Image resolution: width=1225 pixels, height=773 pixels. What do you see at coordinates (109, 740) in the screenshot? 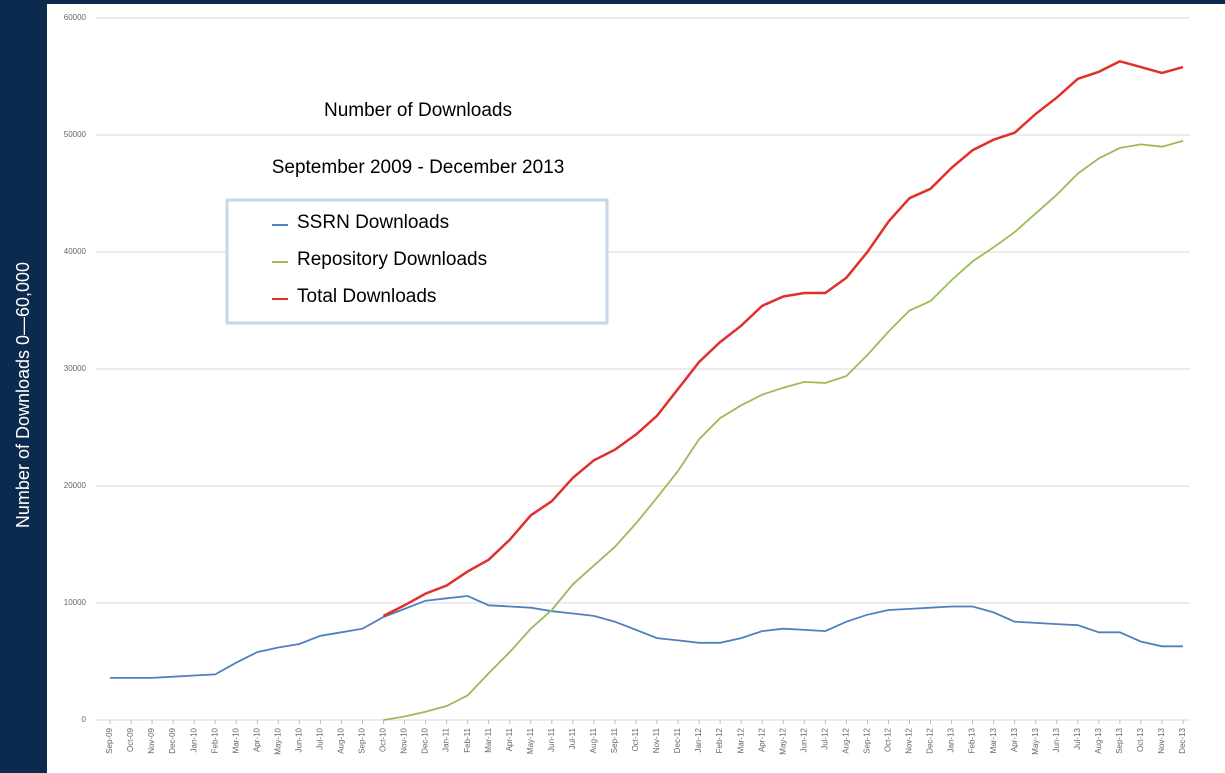
I see `x-tick-label: Sep-09` at bounding box center [109, 740].